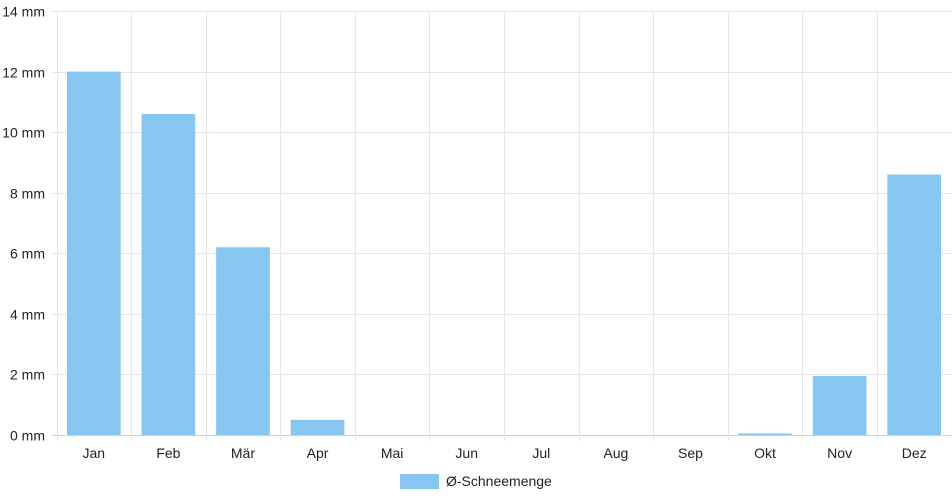  Describe the element at coordinates (243, 341) in the screenshot. I see `bar-mär` at that location.